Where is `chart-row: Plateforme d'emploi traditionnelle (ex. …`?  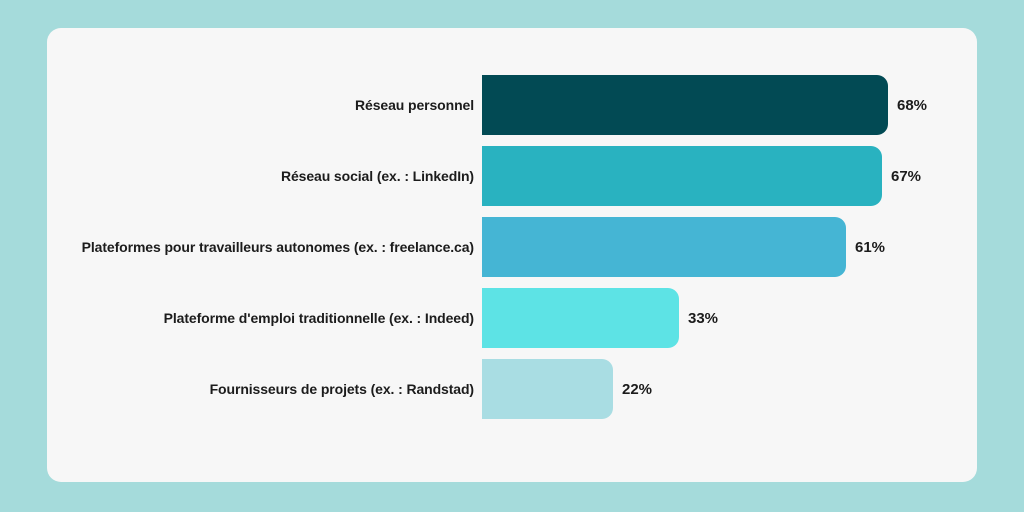
chart-row: Plateforme d'emploi traditionnelle (ex. … is located at coordinates (512, 318).